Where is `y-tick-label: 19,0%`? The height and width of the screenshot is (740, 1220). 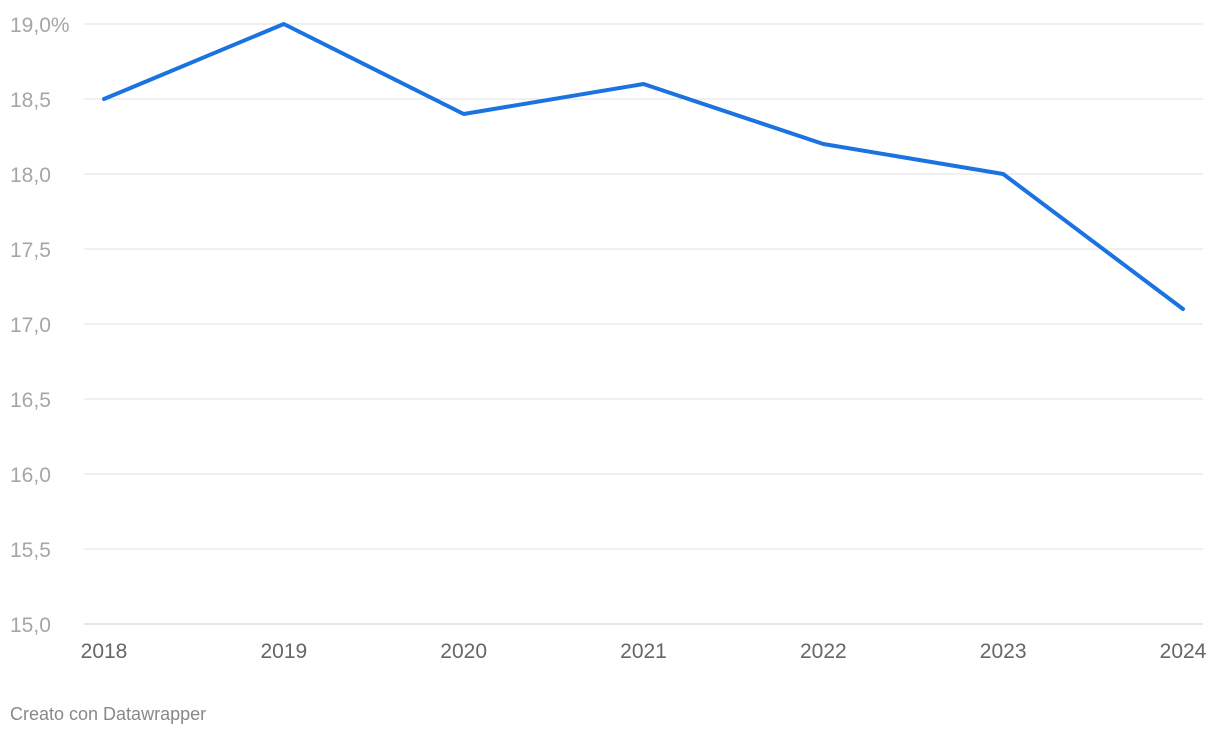
y-tick-label: 19,0% is located at coordinates (40, 25).